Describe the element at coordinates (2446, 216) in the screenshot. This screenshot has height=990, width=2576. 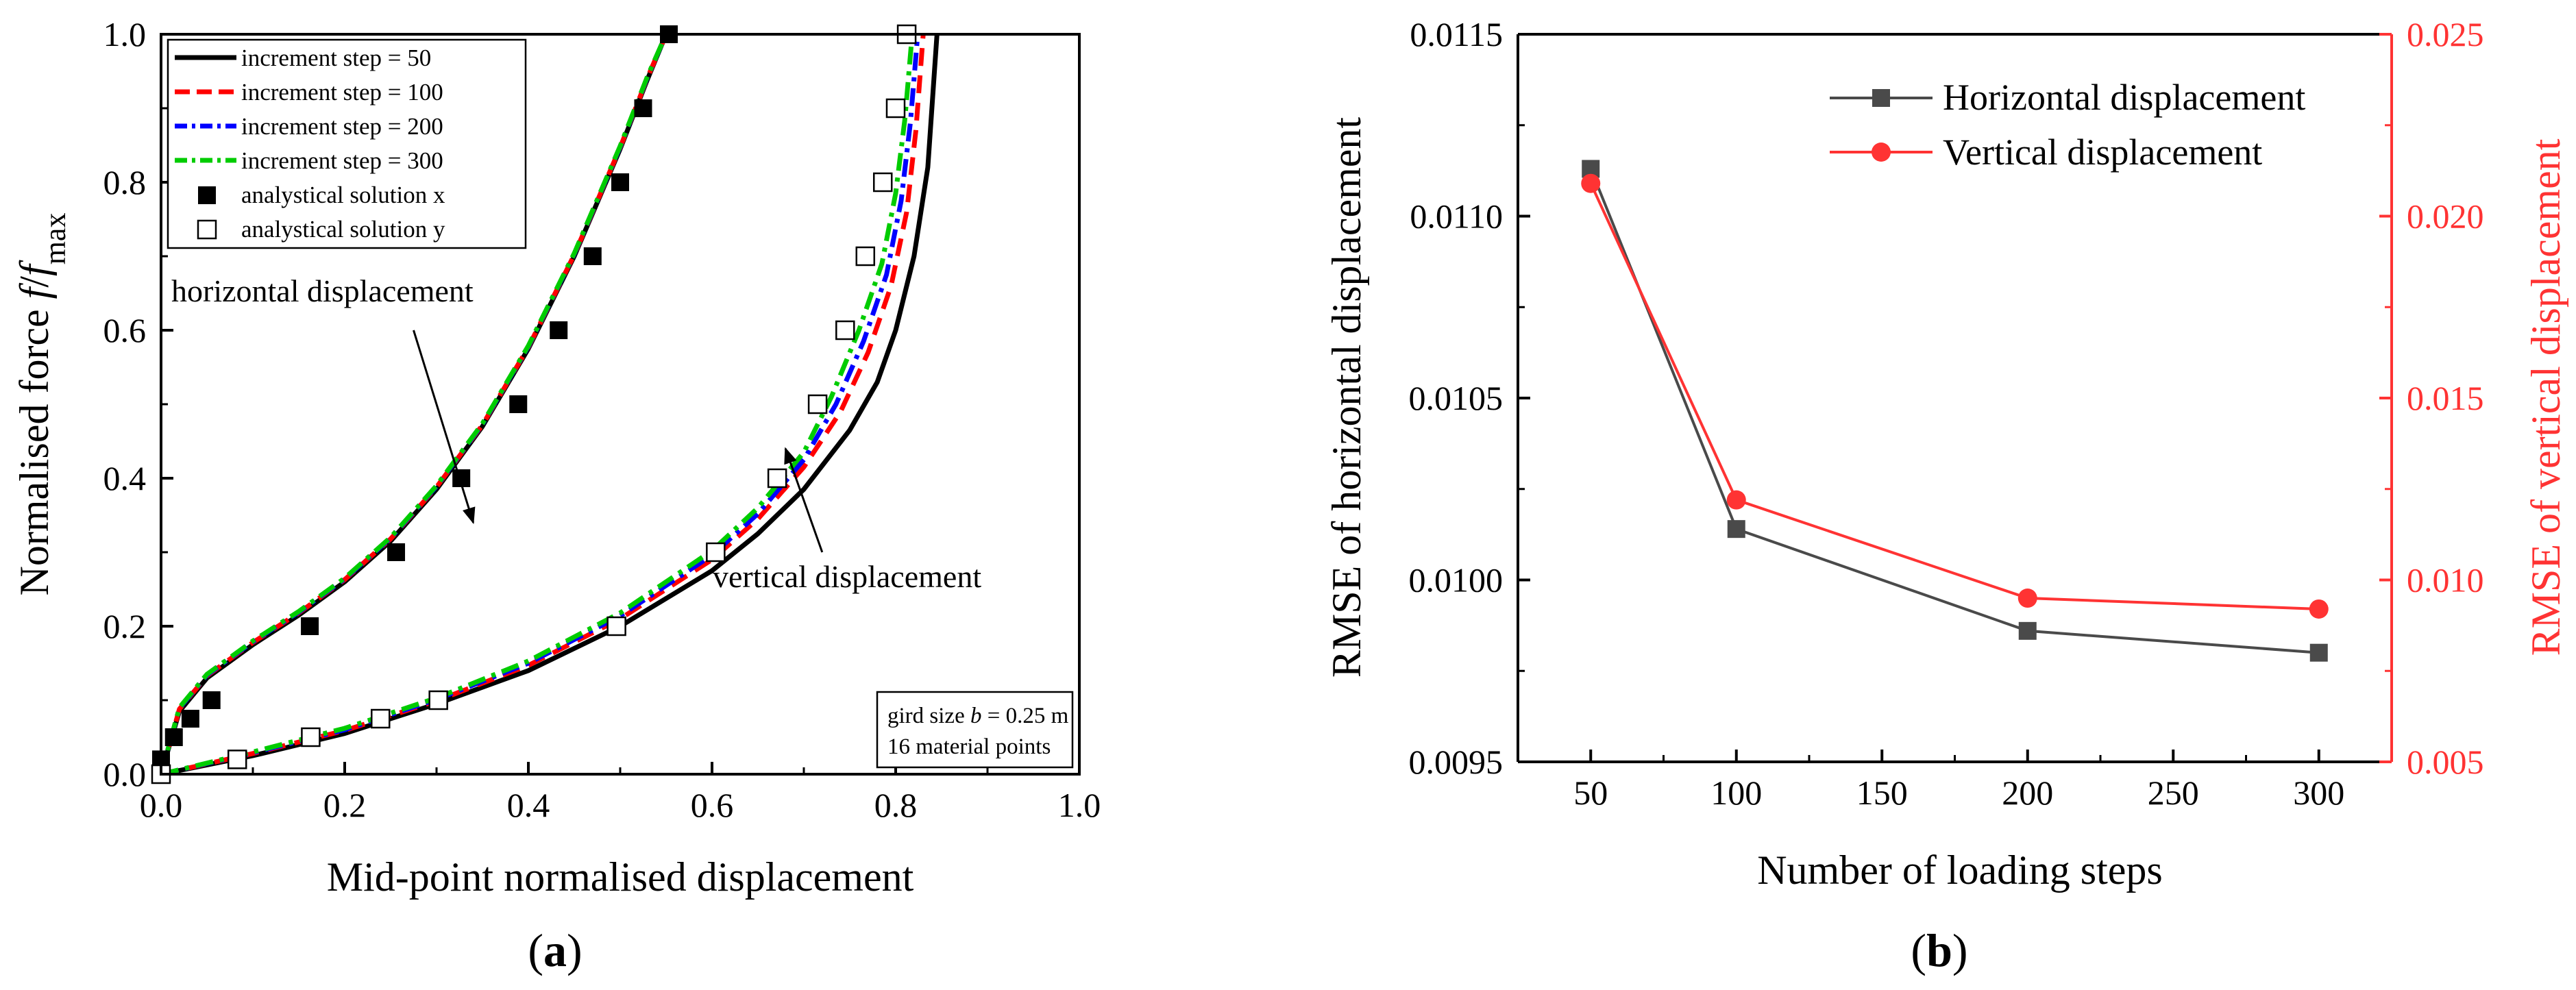
I see `chart-b-ytick-right-label: 0.020` at that location.